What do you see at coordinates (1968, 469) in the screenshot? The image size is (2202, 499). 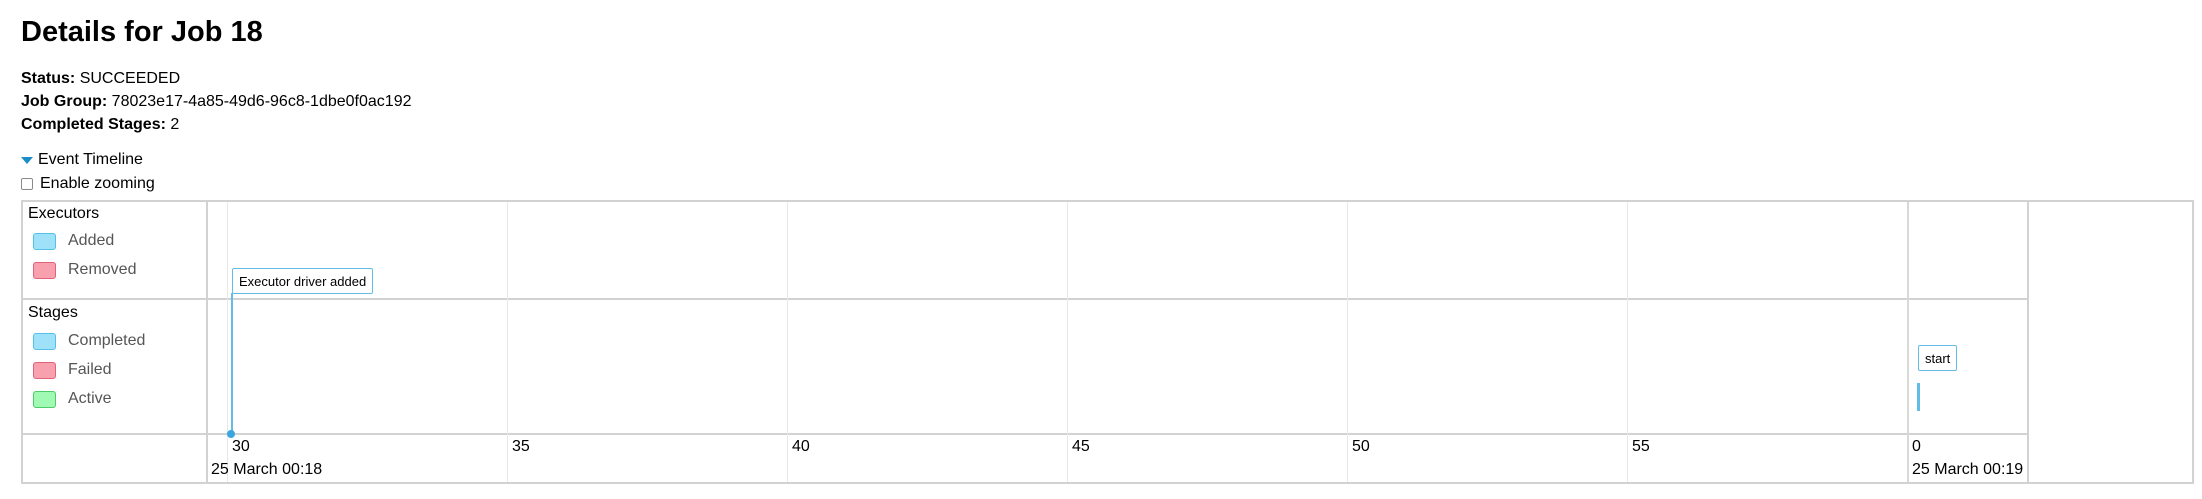 I see `axis-major-label: 25 March 00:19` at bounding box center [1968, 469].